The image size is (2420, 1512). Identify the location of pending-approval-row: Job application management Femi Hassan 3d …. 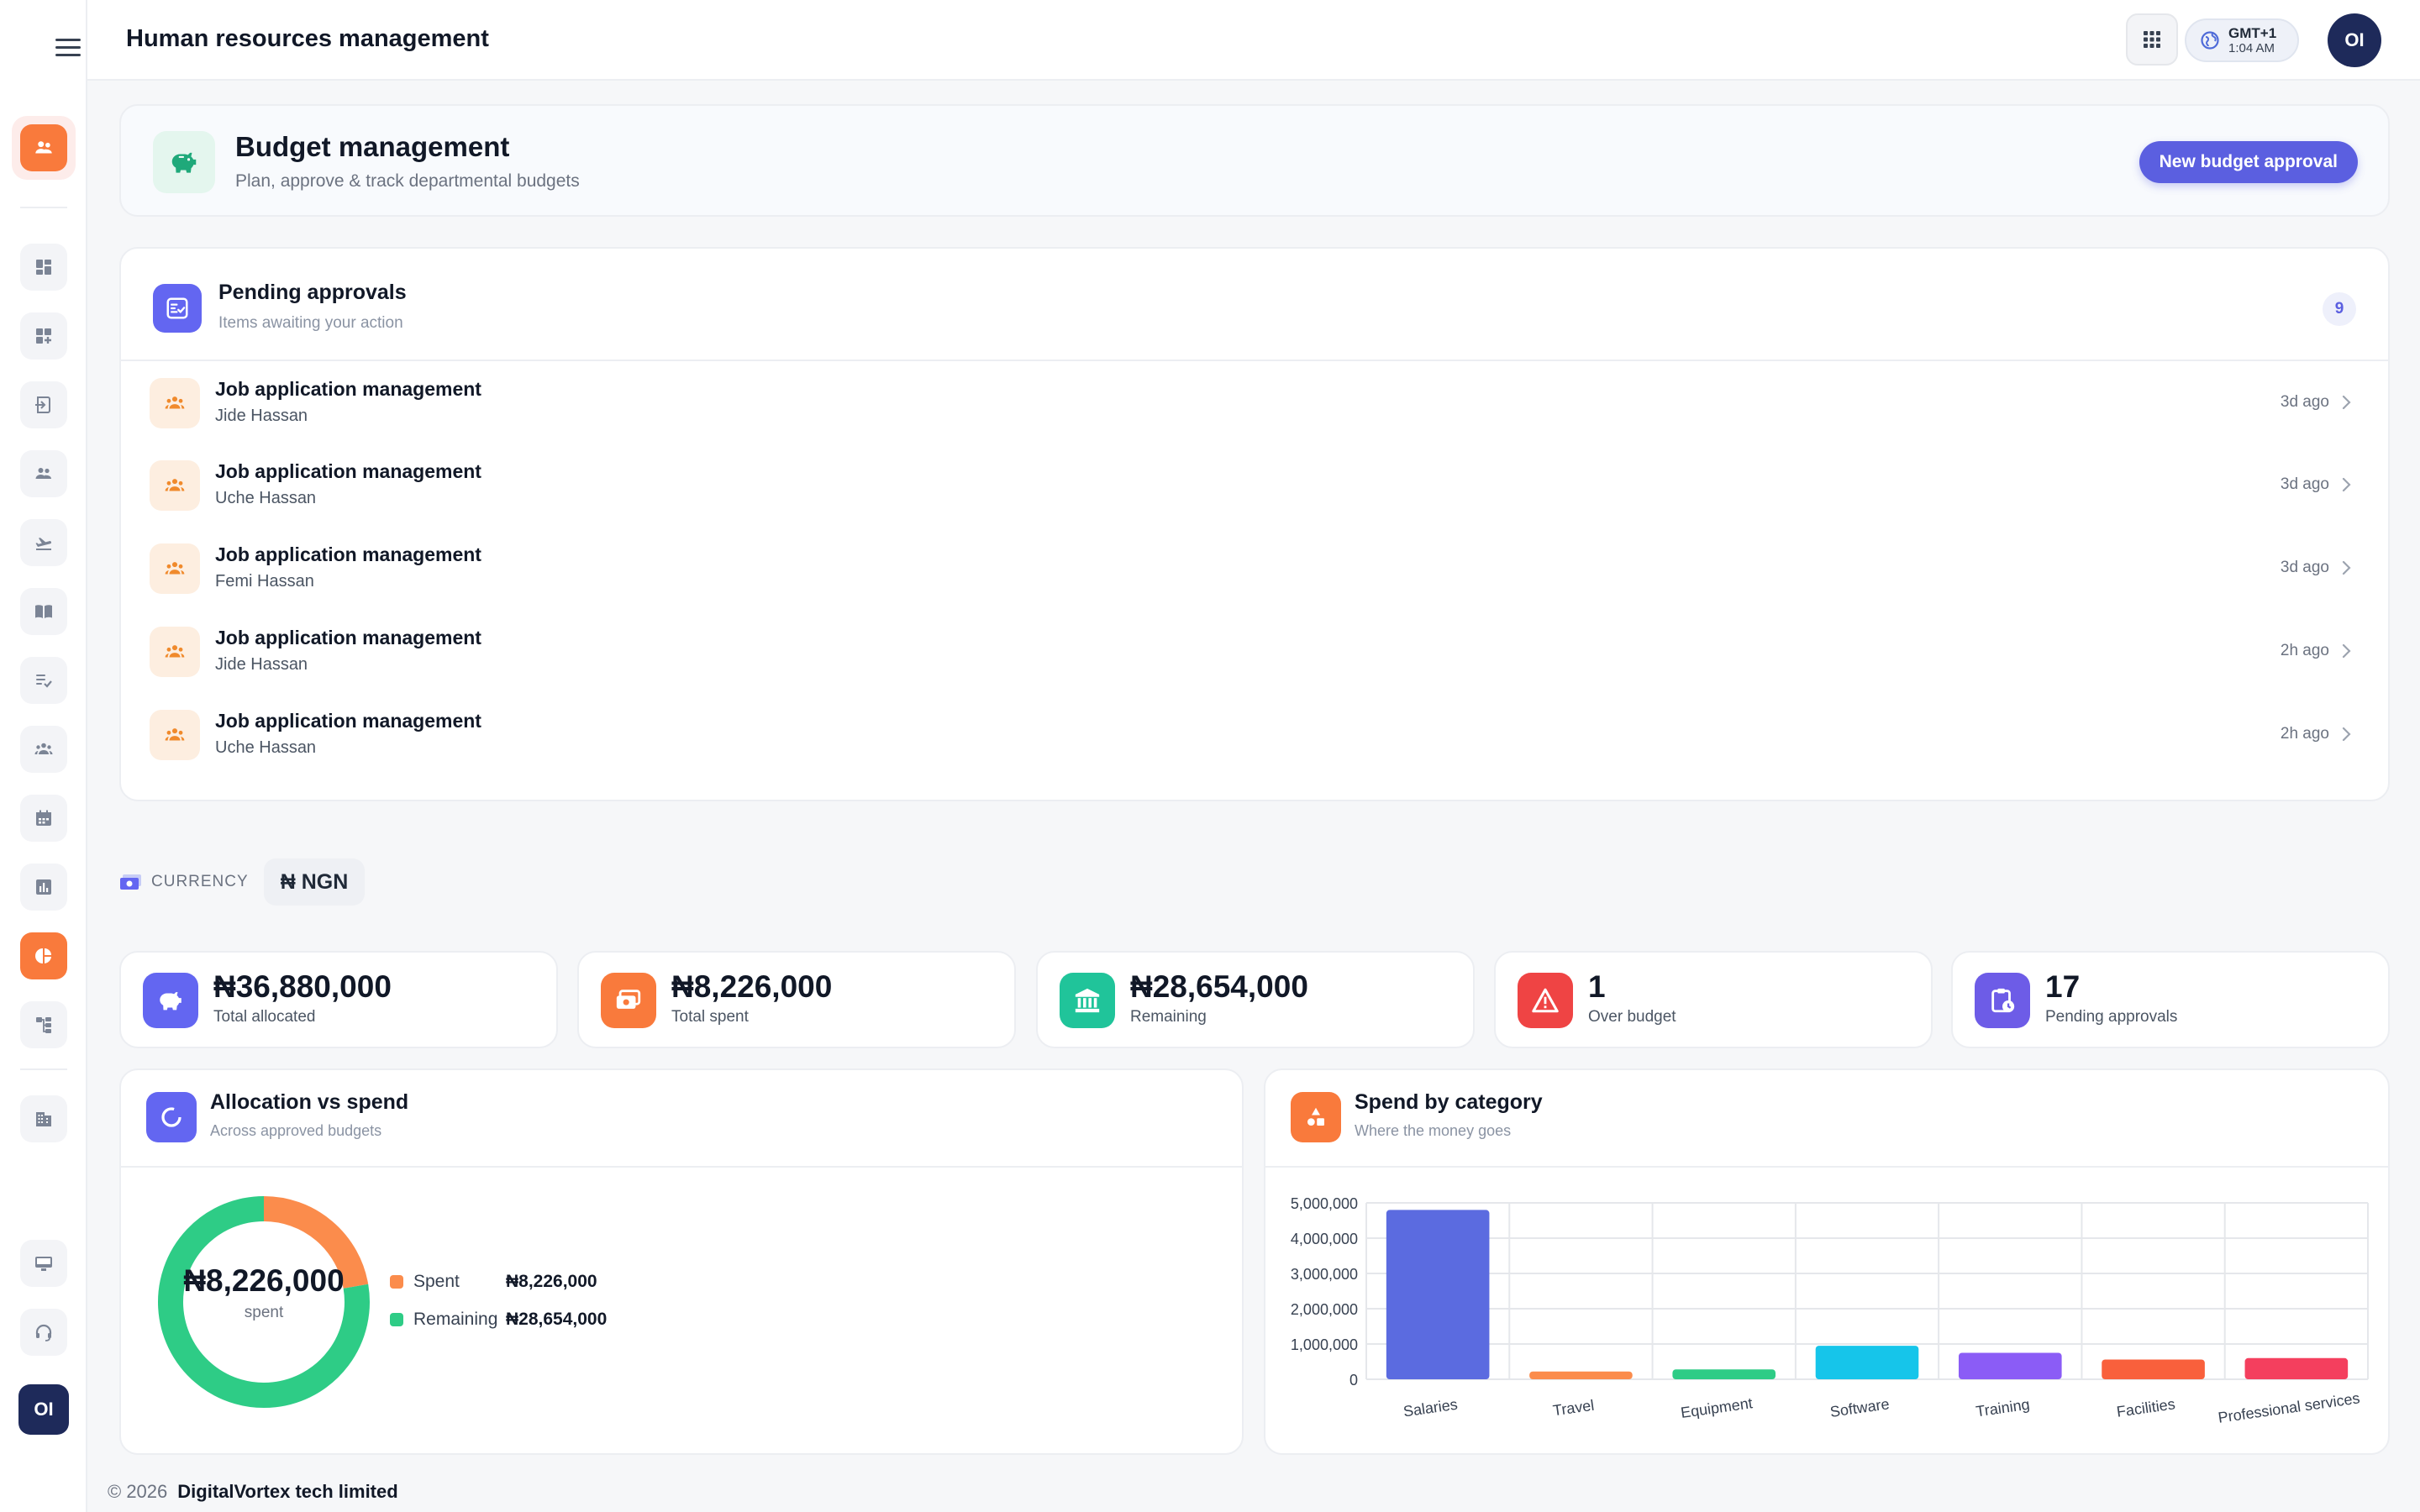
(1255, 569).